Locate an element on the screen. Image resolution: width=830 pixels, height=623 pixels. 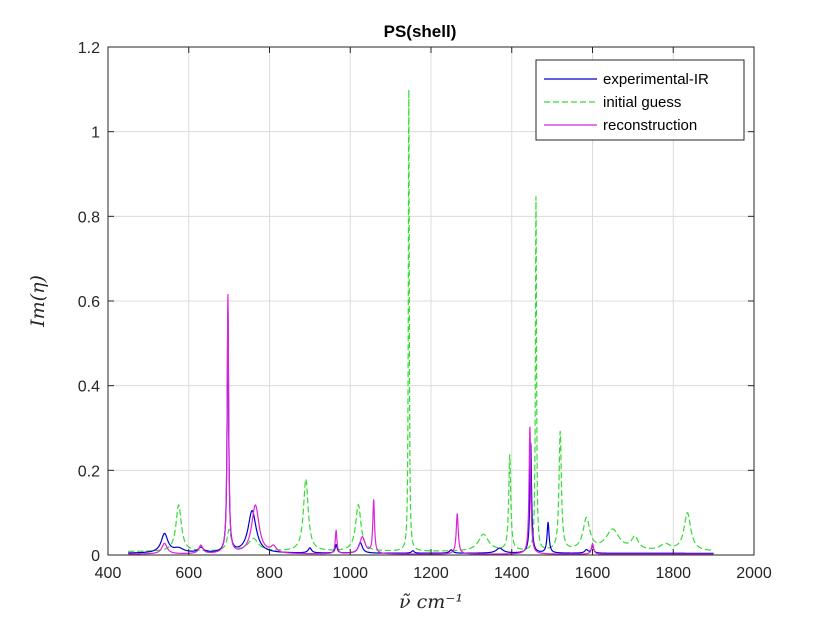
x-tick-labels: 400 600 800 1000 1200 1400 1600 1800 2000 is located at coordinates (433, 573).